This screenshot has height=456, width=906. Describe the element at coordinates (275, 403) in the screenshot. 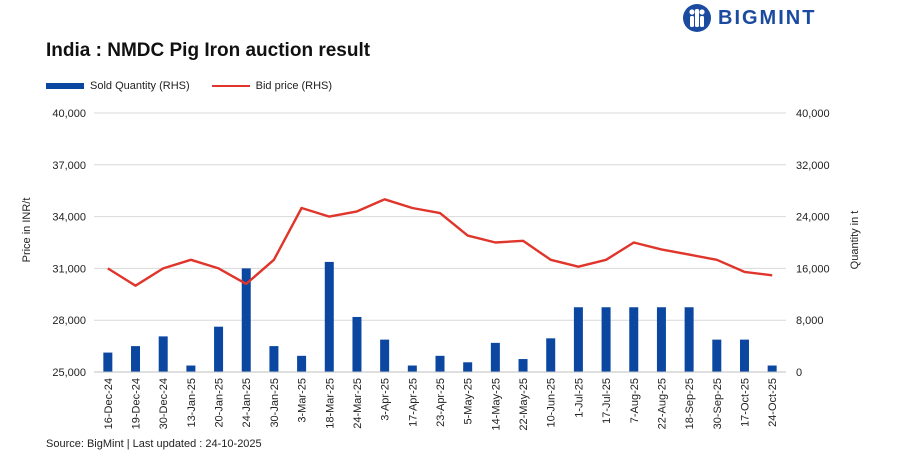

I see `x-tick-label: 30-Jan-25` at that location.